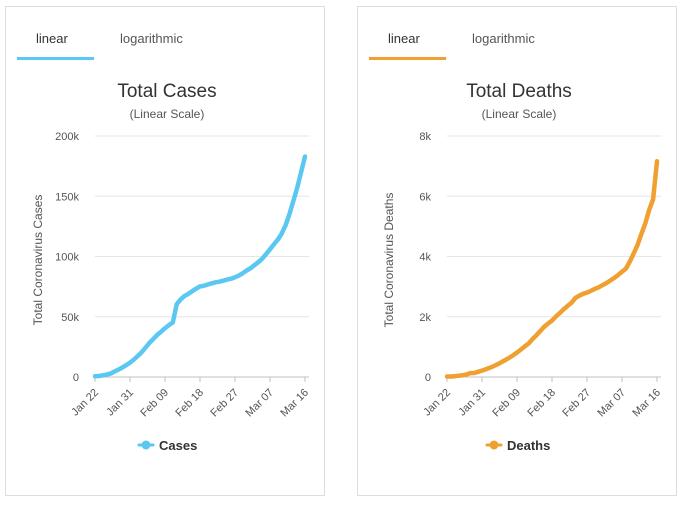 The width and height of the screenshot is (685, 505). I want to click on y-axis-title: Total Coronavirus Cases, so click(38, 260).